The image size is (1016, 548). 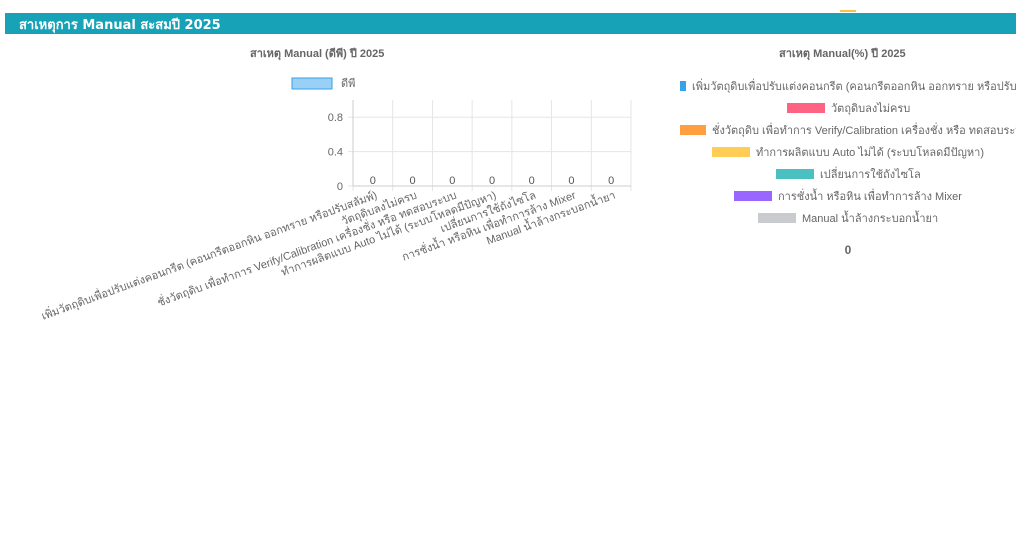 I want to click on pie-legend-item: เปลี่ยนการใช้ถังไซโล, so click(x=848, y=173).